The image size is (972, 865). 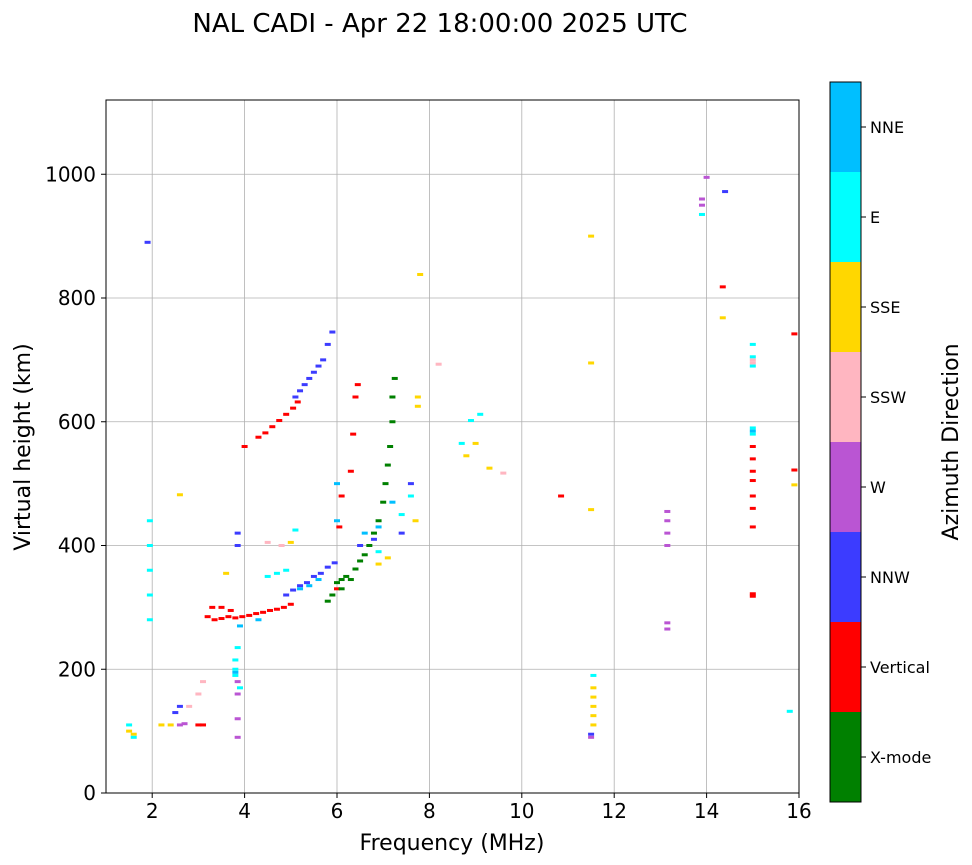 What do you see at coordinates (613, 811) in the screenshot?
I see `x-tick-label: 12` at bounding box center [613, 811].